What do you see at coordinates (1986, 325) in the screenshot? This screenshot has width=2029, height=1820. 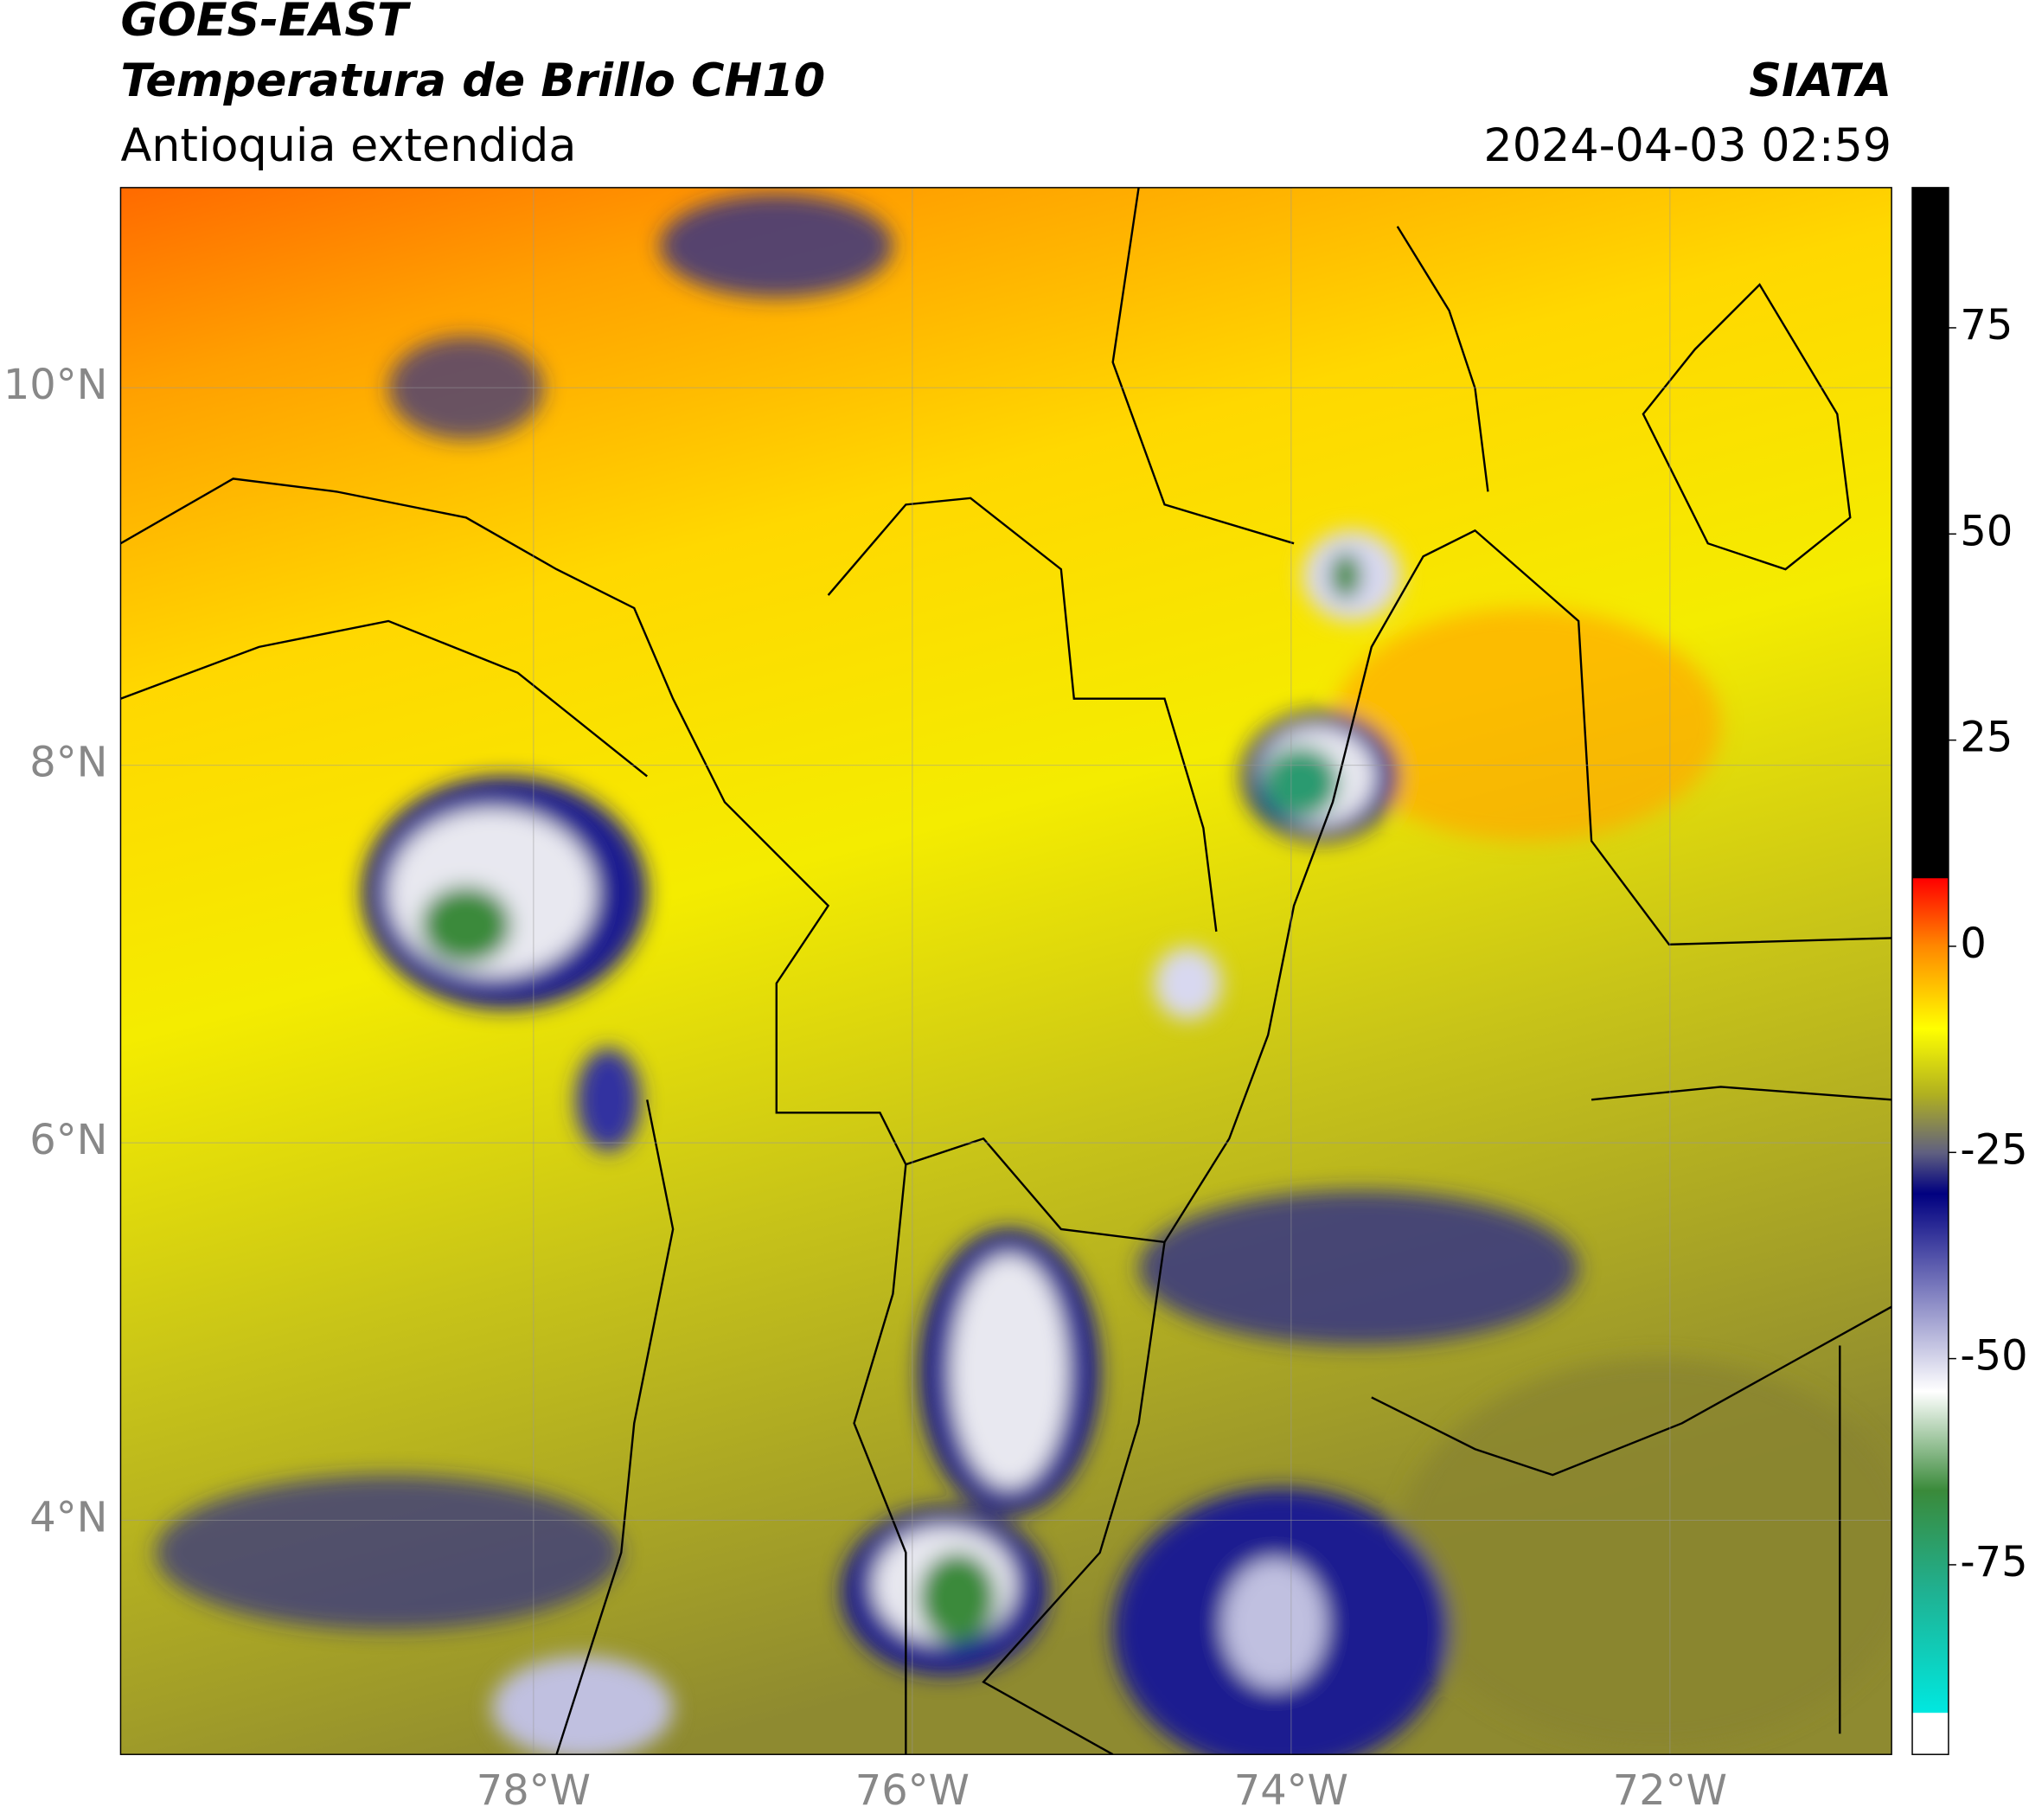 I see `colorbar-tick-label: 75` at bounding box center [1986, 325].